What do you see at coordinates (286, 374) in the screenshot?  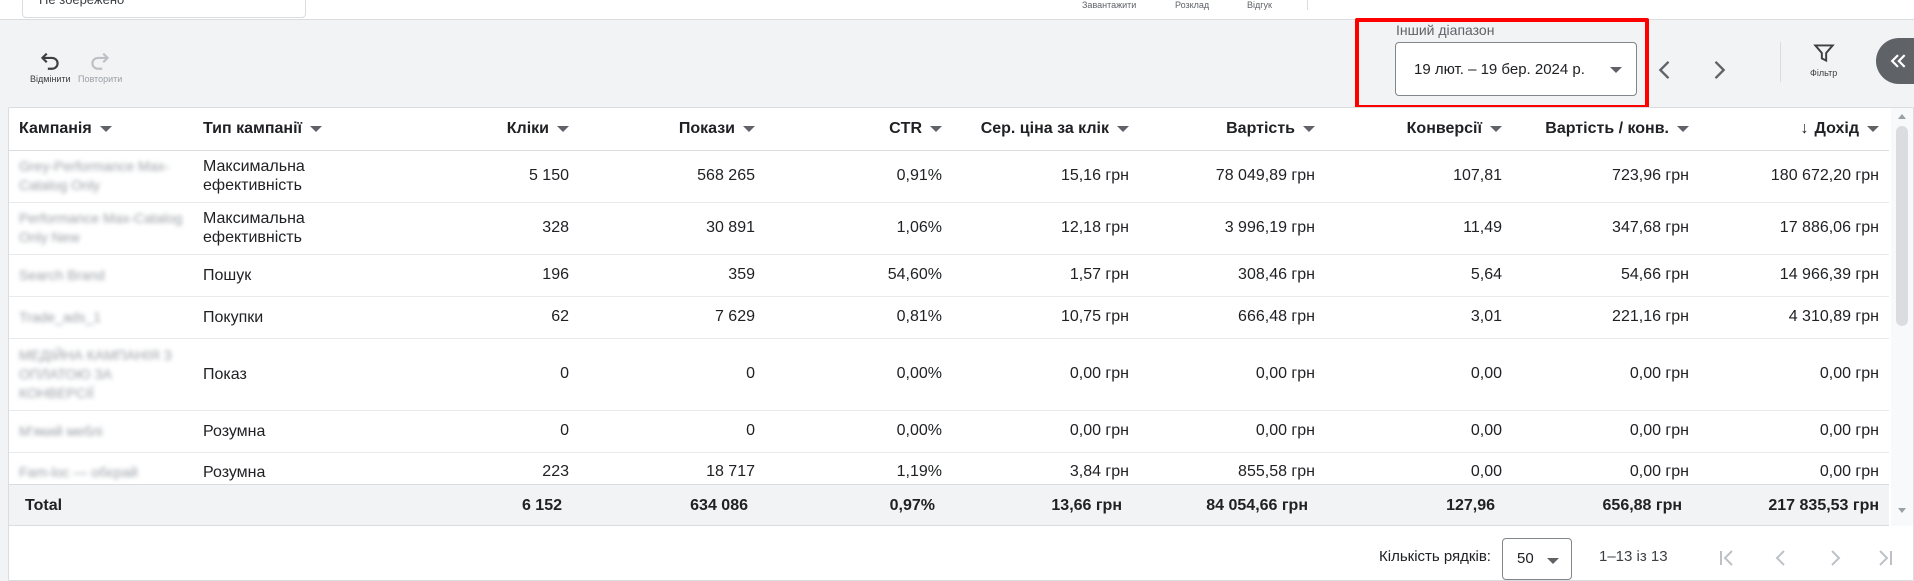 I see `campaign-type: Показ` at bounding box center [286, 374].